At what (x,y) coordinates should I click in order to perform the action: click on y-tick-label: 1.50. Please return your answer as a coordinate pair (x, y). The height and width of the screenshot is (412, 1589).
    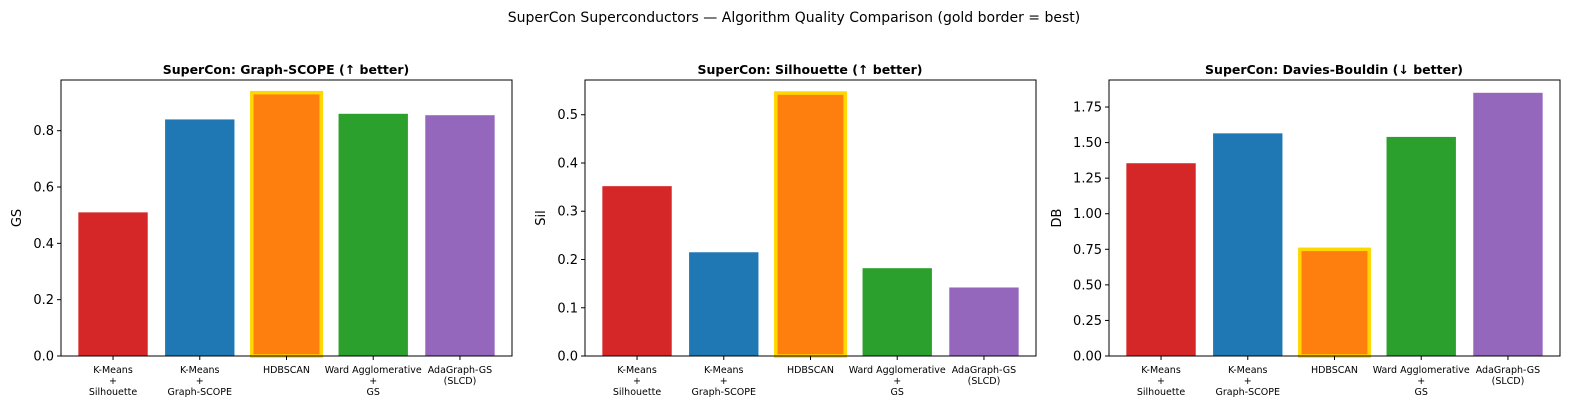
    Looking at the image, I should click on (1087, 143).